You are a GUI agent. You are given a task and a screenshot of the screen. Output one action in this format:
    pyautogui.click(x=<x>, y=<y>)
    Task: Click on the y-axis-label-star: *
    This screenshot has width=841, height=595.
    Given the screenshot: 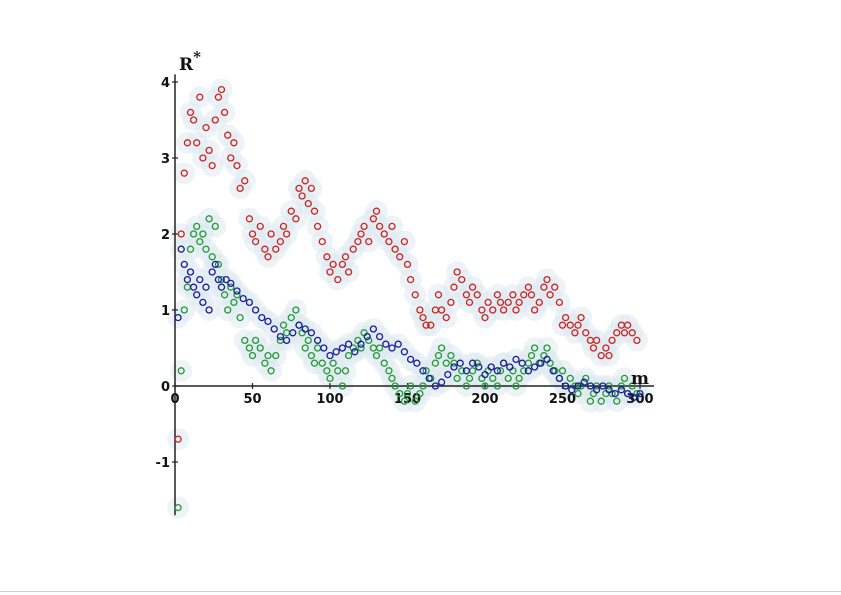 What is the action you would take?
    pyautogui.click(x=197, y=57)
    